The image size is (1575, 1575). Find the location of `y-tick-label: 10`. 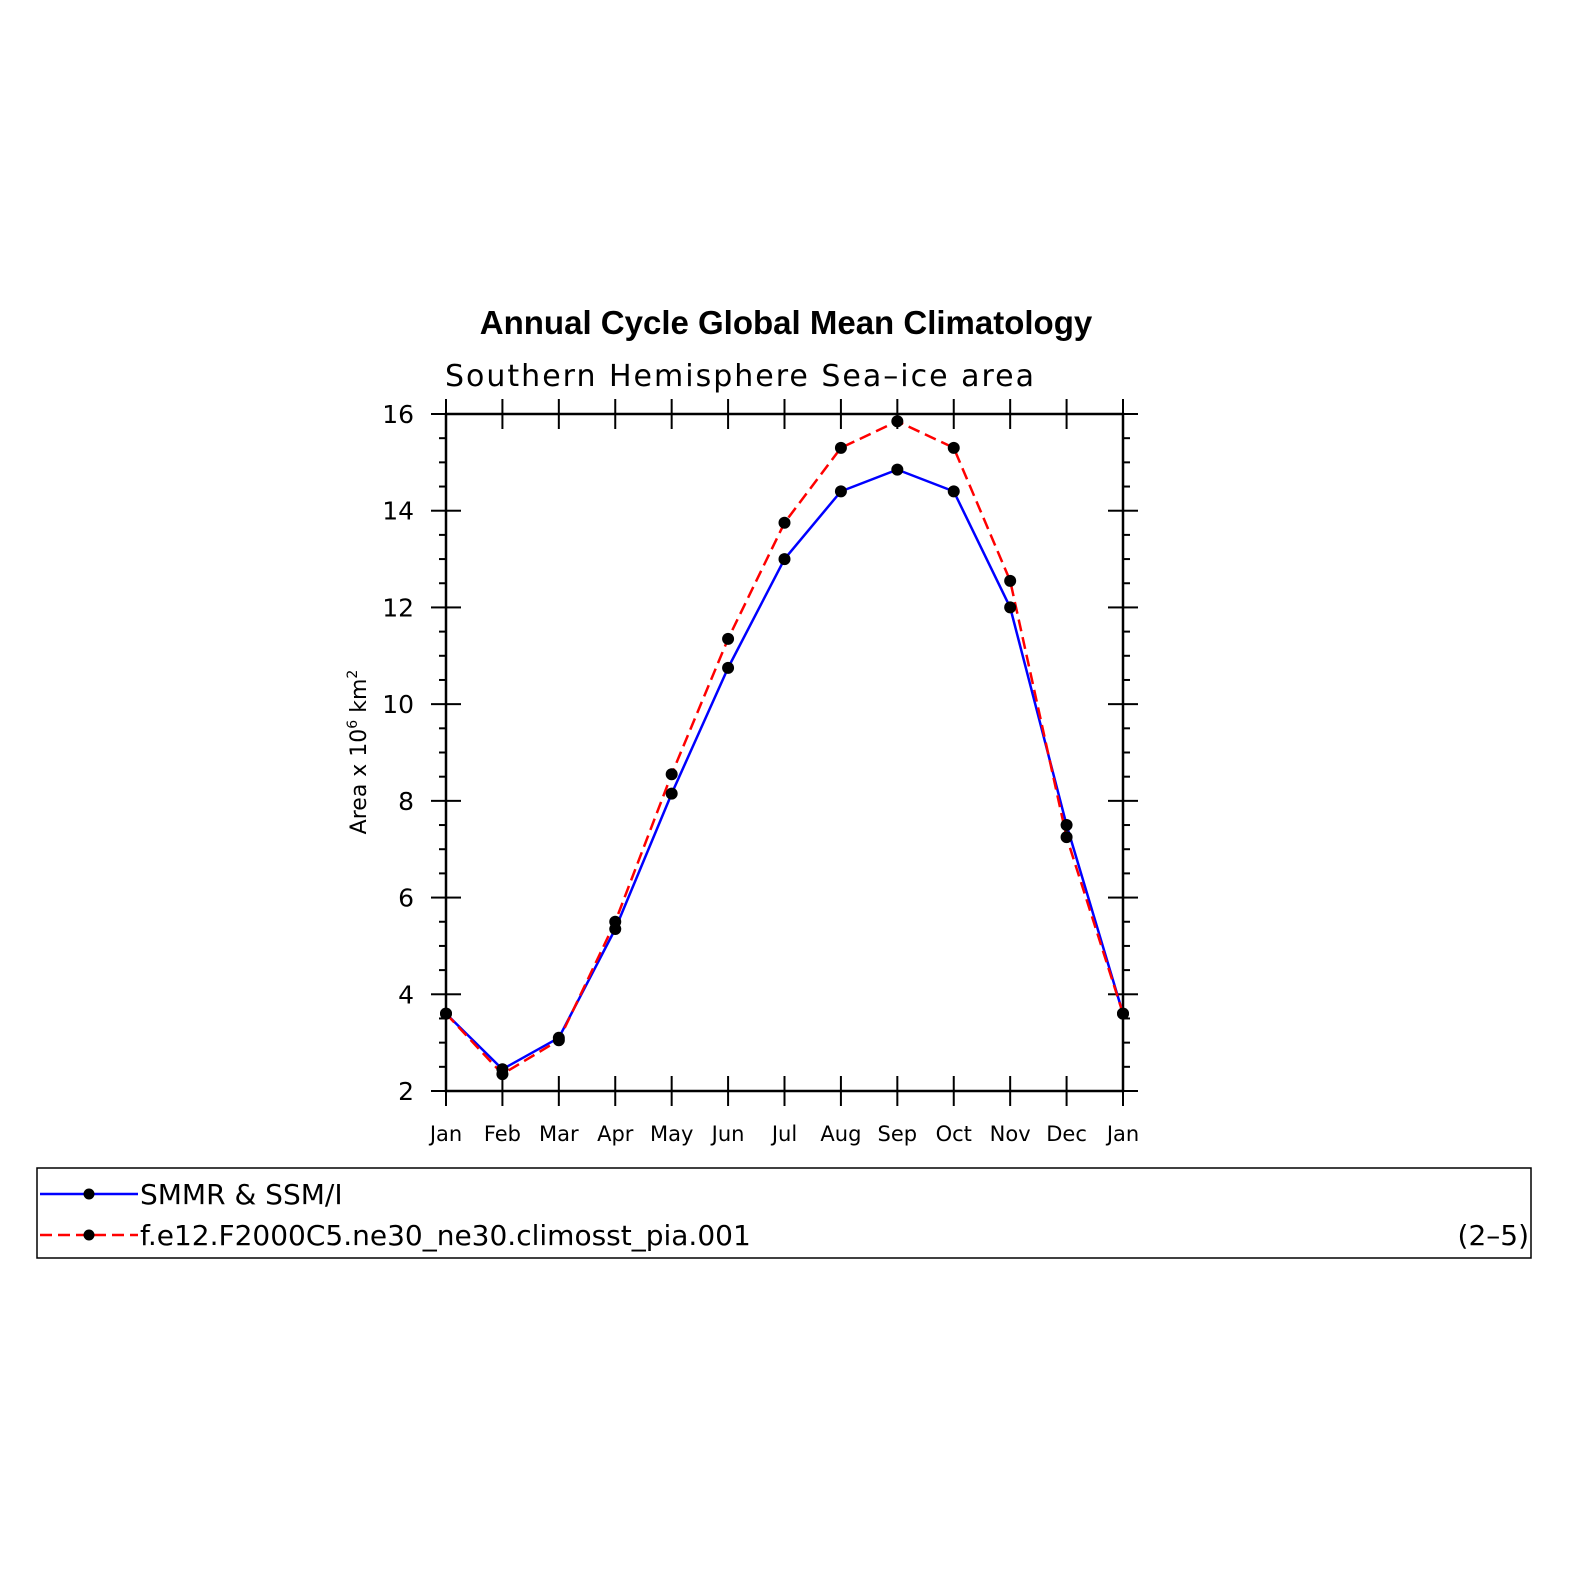

y-tick-label: 10 is located at coordinates (398, 704).